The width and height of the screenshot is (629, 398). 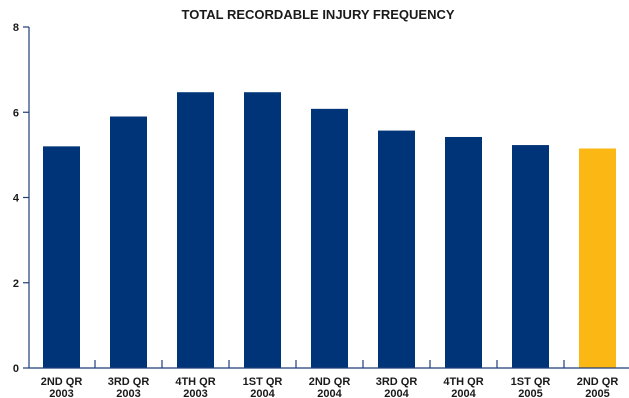 I want to click on x-tick-label: 2ND QR 2005, so click(x=598, y=387).